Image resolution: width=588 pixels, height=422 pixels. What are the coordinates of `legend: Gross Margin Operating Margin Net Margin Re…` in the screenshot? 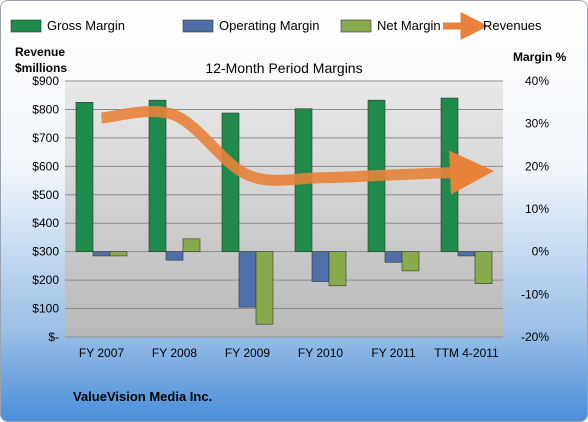 It's located at (276, 26).